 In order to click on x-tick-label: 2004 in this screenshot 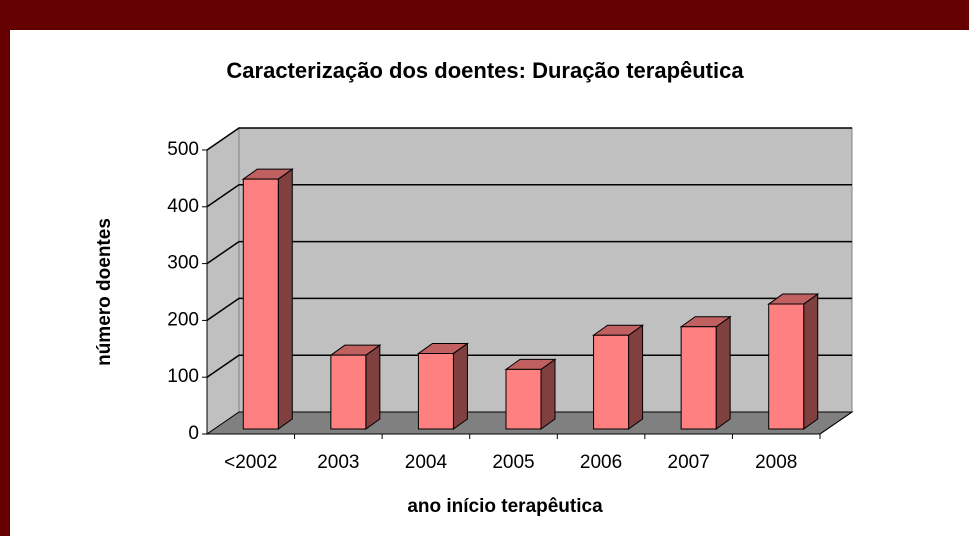, I will do `click(426, 462)`.